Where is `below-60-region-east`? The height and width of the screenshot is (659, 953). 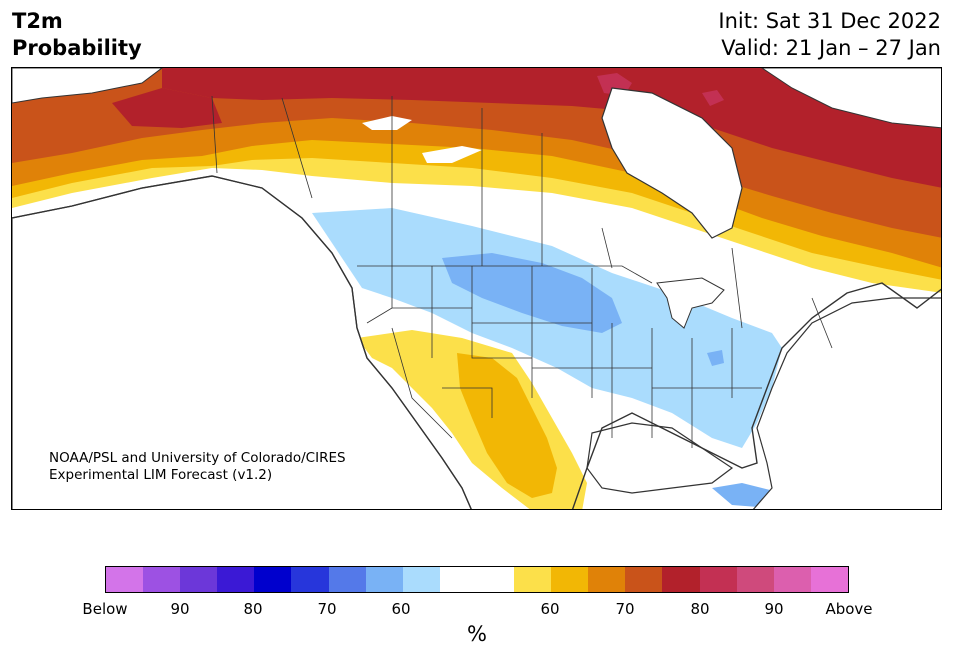
below-60-region-east is located at coordinates (715, 358).